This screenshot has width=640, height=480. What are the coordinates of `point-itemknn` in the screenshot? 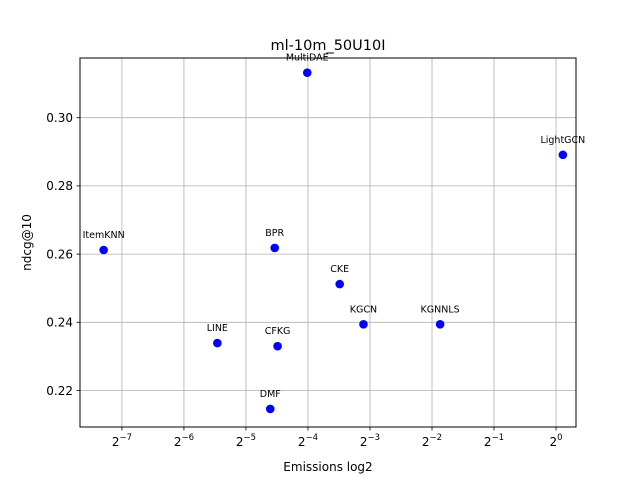 It's located at (103, 250).